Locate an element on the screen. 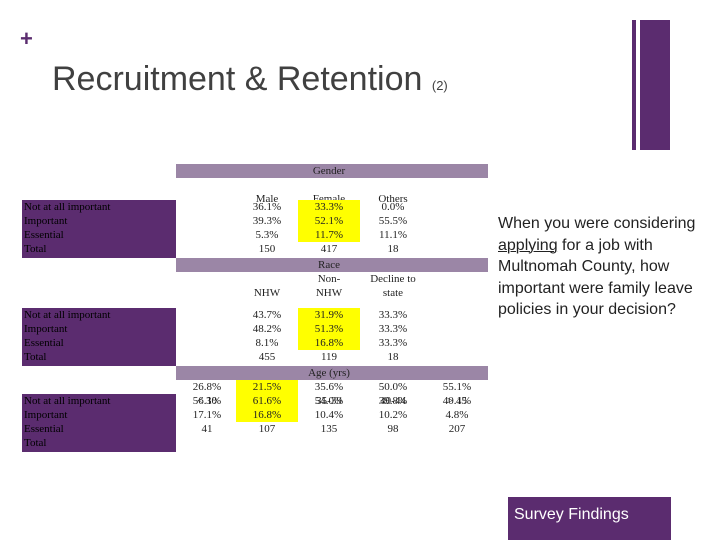 This screenshot has width=720, height=540. table-cell: 11.7% is located at coordinates (329, 235).